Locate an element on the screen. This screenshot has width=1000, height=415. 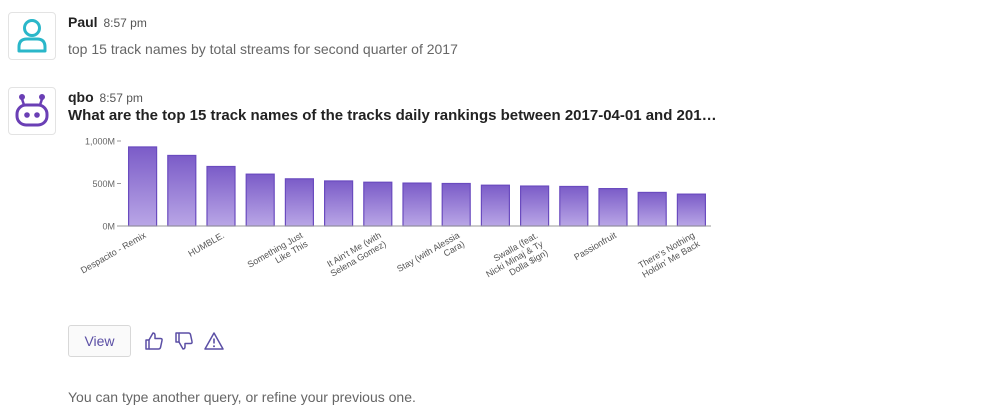
x-tick-label: It Ain't Me (withSelena Gomez) is located at coordinates (356, 254).